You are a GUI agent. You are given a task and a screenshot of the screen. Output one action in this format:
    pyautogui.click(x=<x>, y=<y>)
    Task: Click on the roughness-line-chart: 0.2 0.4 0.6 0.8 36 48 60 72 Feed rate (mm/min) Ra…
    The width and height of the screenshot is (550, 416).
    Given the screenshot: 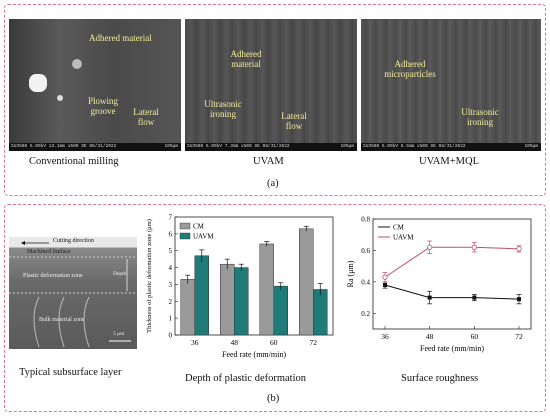 What is the action you would take?
    pyautogui.click(x=439, y=284)
    